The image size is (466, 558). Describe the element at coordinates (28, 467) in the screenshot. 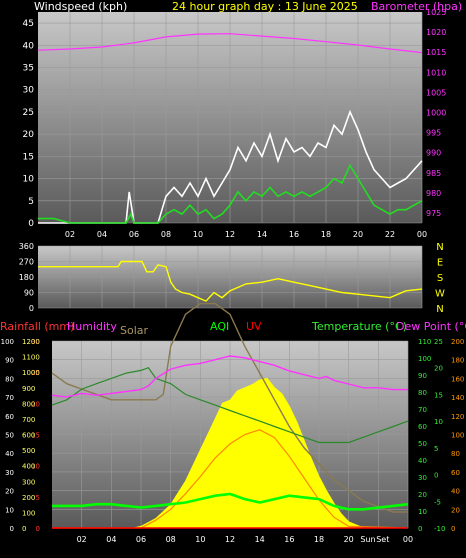

I see `solar-tick-label: 400` at that location.